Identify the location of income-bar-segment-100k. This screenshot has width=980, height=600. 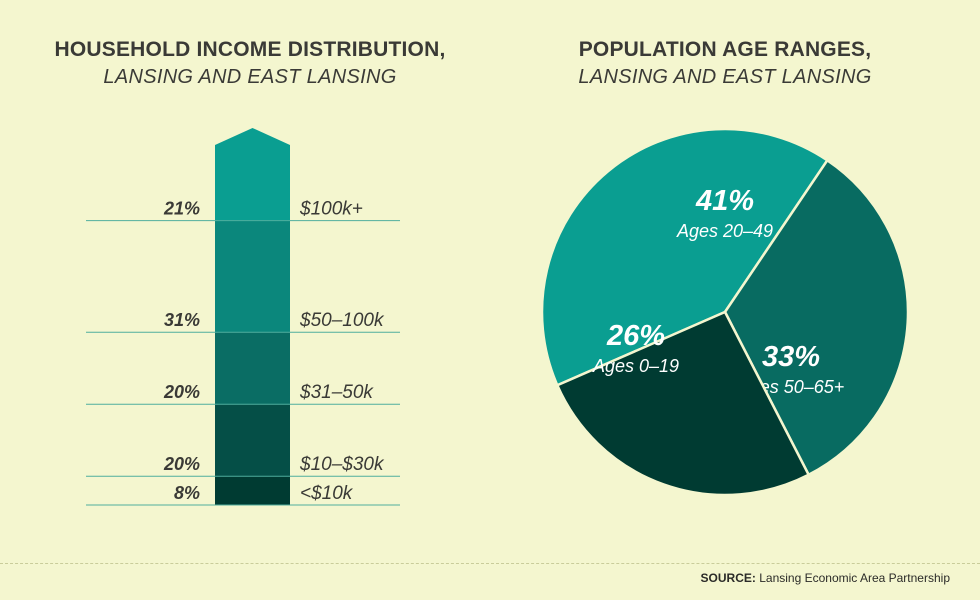
(252, 174).